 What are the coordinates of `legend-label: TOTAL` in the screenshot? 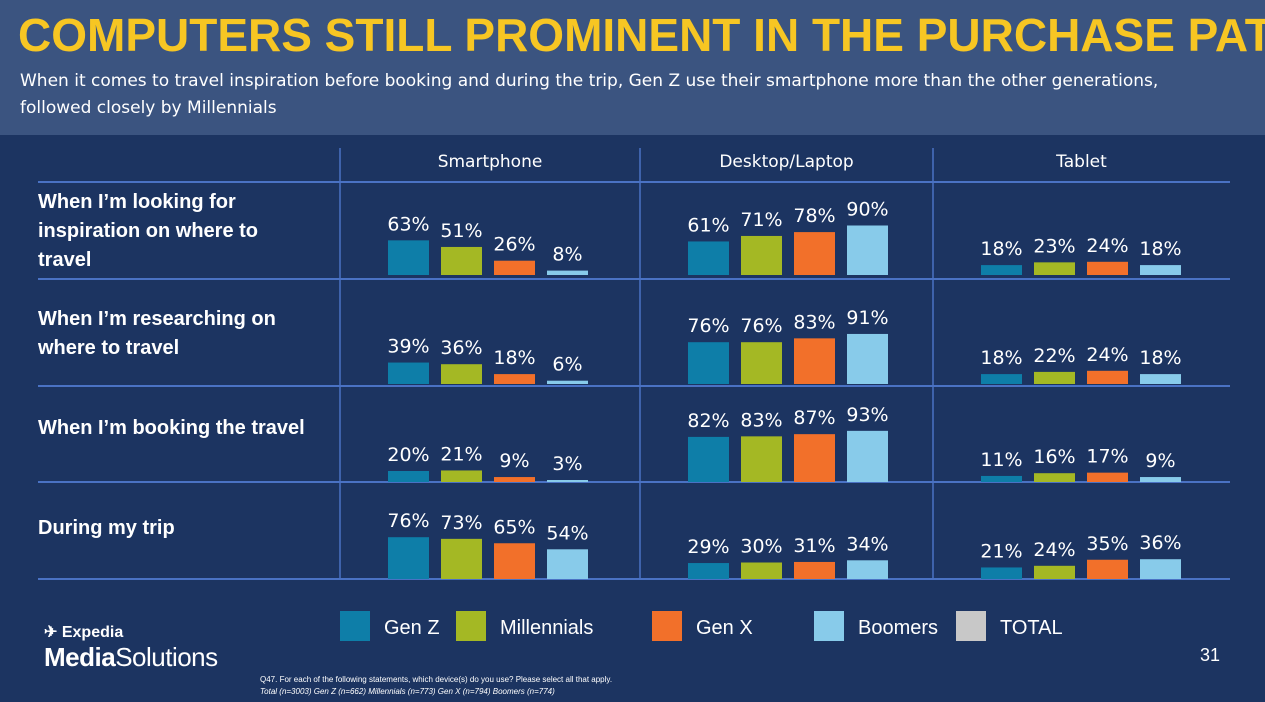 It's located at (1031, 628).